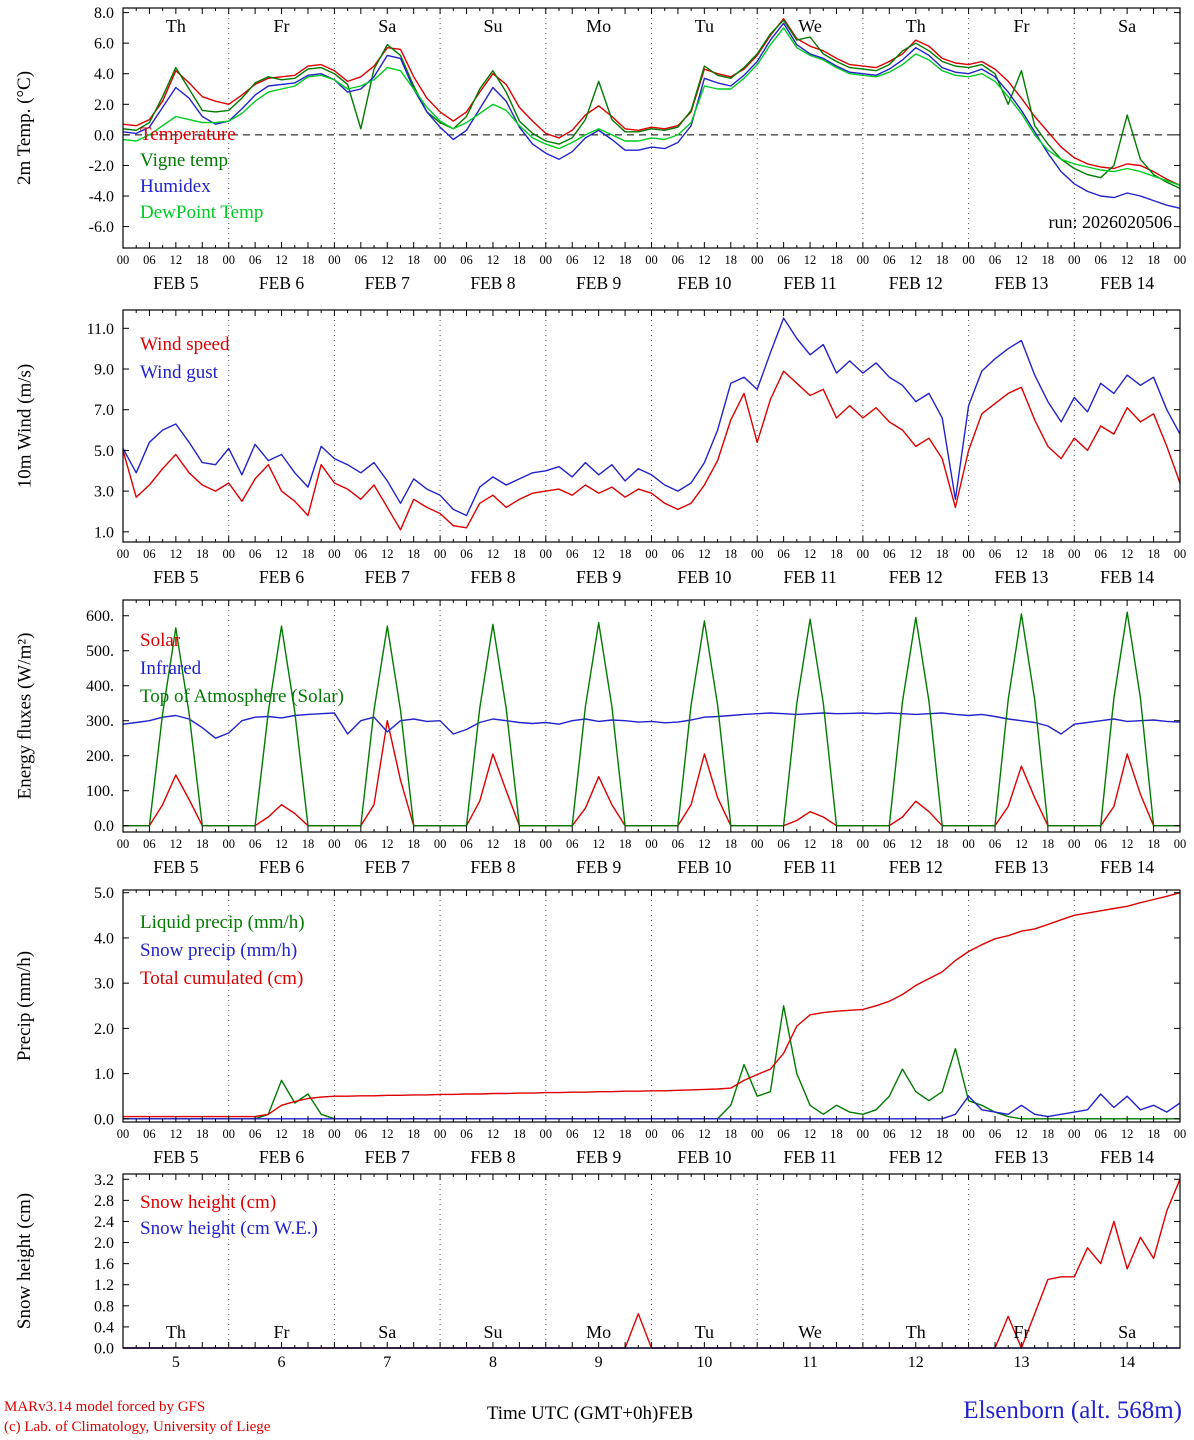 The image size is (1194, 1440). Describe the element at coordinates (100, 721) in the screenshot. I see `svg-text: 300.` at that location.